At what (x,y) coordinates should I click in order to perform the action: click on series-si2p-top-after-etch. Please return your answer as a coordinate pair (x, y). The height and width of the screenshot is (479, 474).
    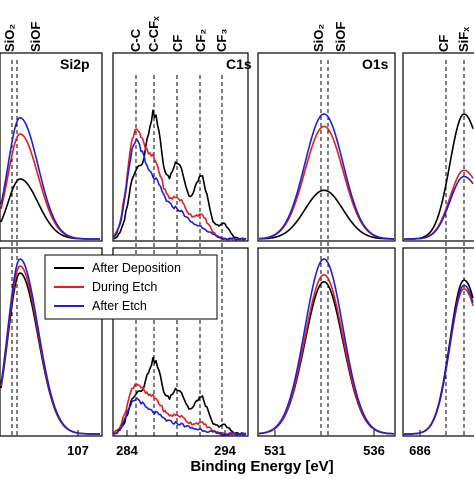
    Looking at the image, I should click on (50, 178).